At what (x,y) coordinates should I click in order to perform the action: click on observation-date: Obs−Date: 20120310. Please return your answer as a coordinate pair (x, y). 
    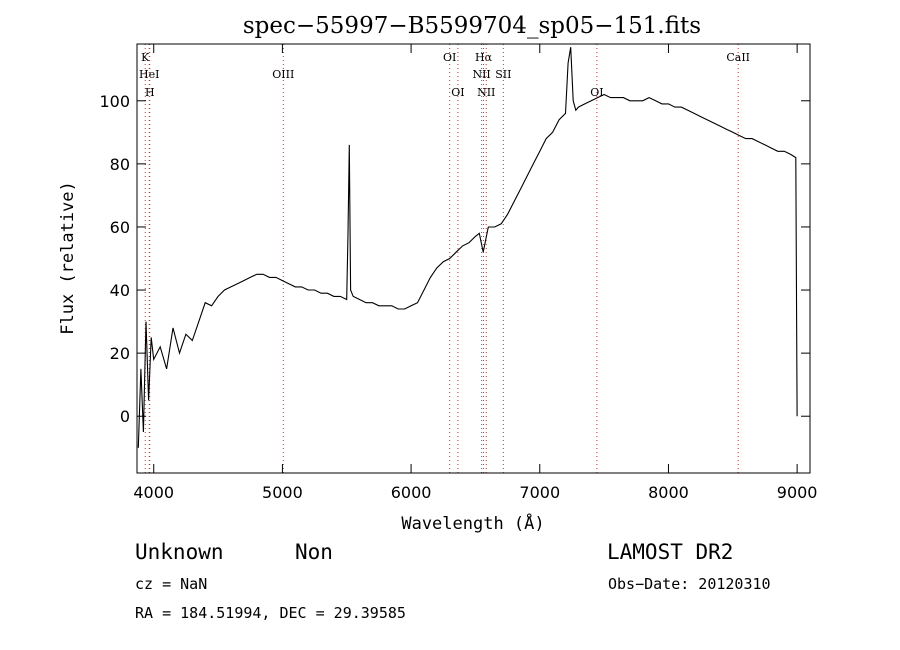
    Looking at the image, I should click on (689, 584).